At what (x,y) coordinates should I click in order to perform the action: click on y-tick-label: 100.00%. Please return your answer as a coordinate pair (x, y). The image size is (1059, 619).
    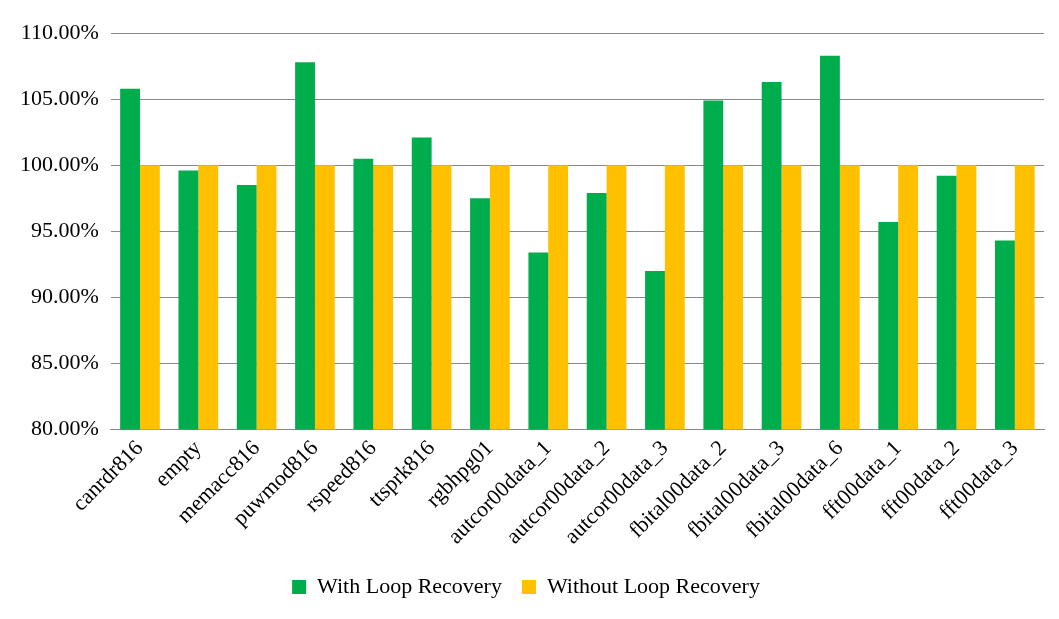
    Looking at the image, I should click on (59, 164).